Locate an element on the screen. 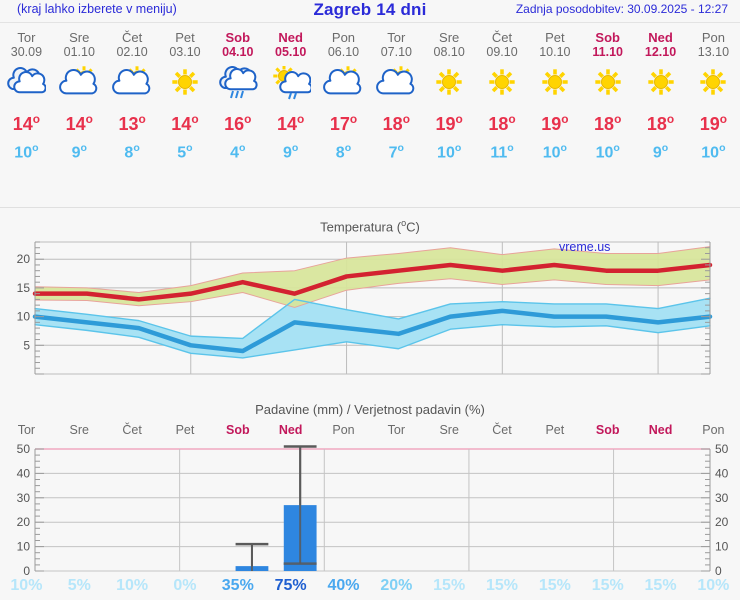 The image size is (740, 600). max-temp-cell: 16o is located at coordinates (237, 119).